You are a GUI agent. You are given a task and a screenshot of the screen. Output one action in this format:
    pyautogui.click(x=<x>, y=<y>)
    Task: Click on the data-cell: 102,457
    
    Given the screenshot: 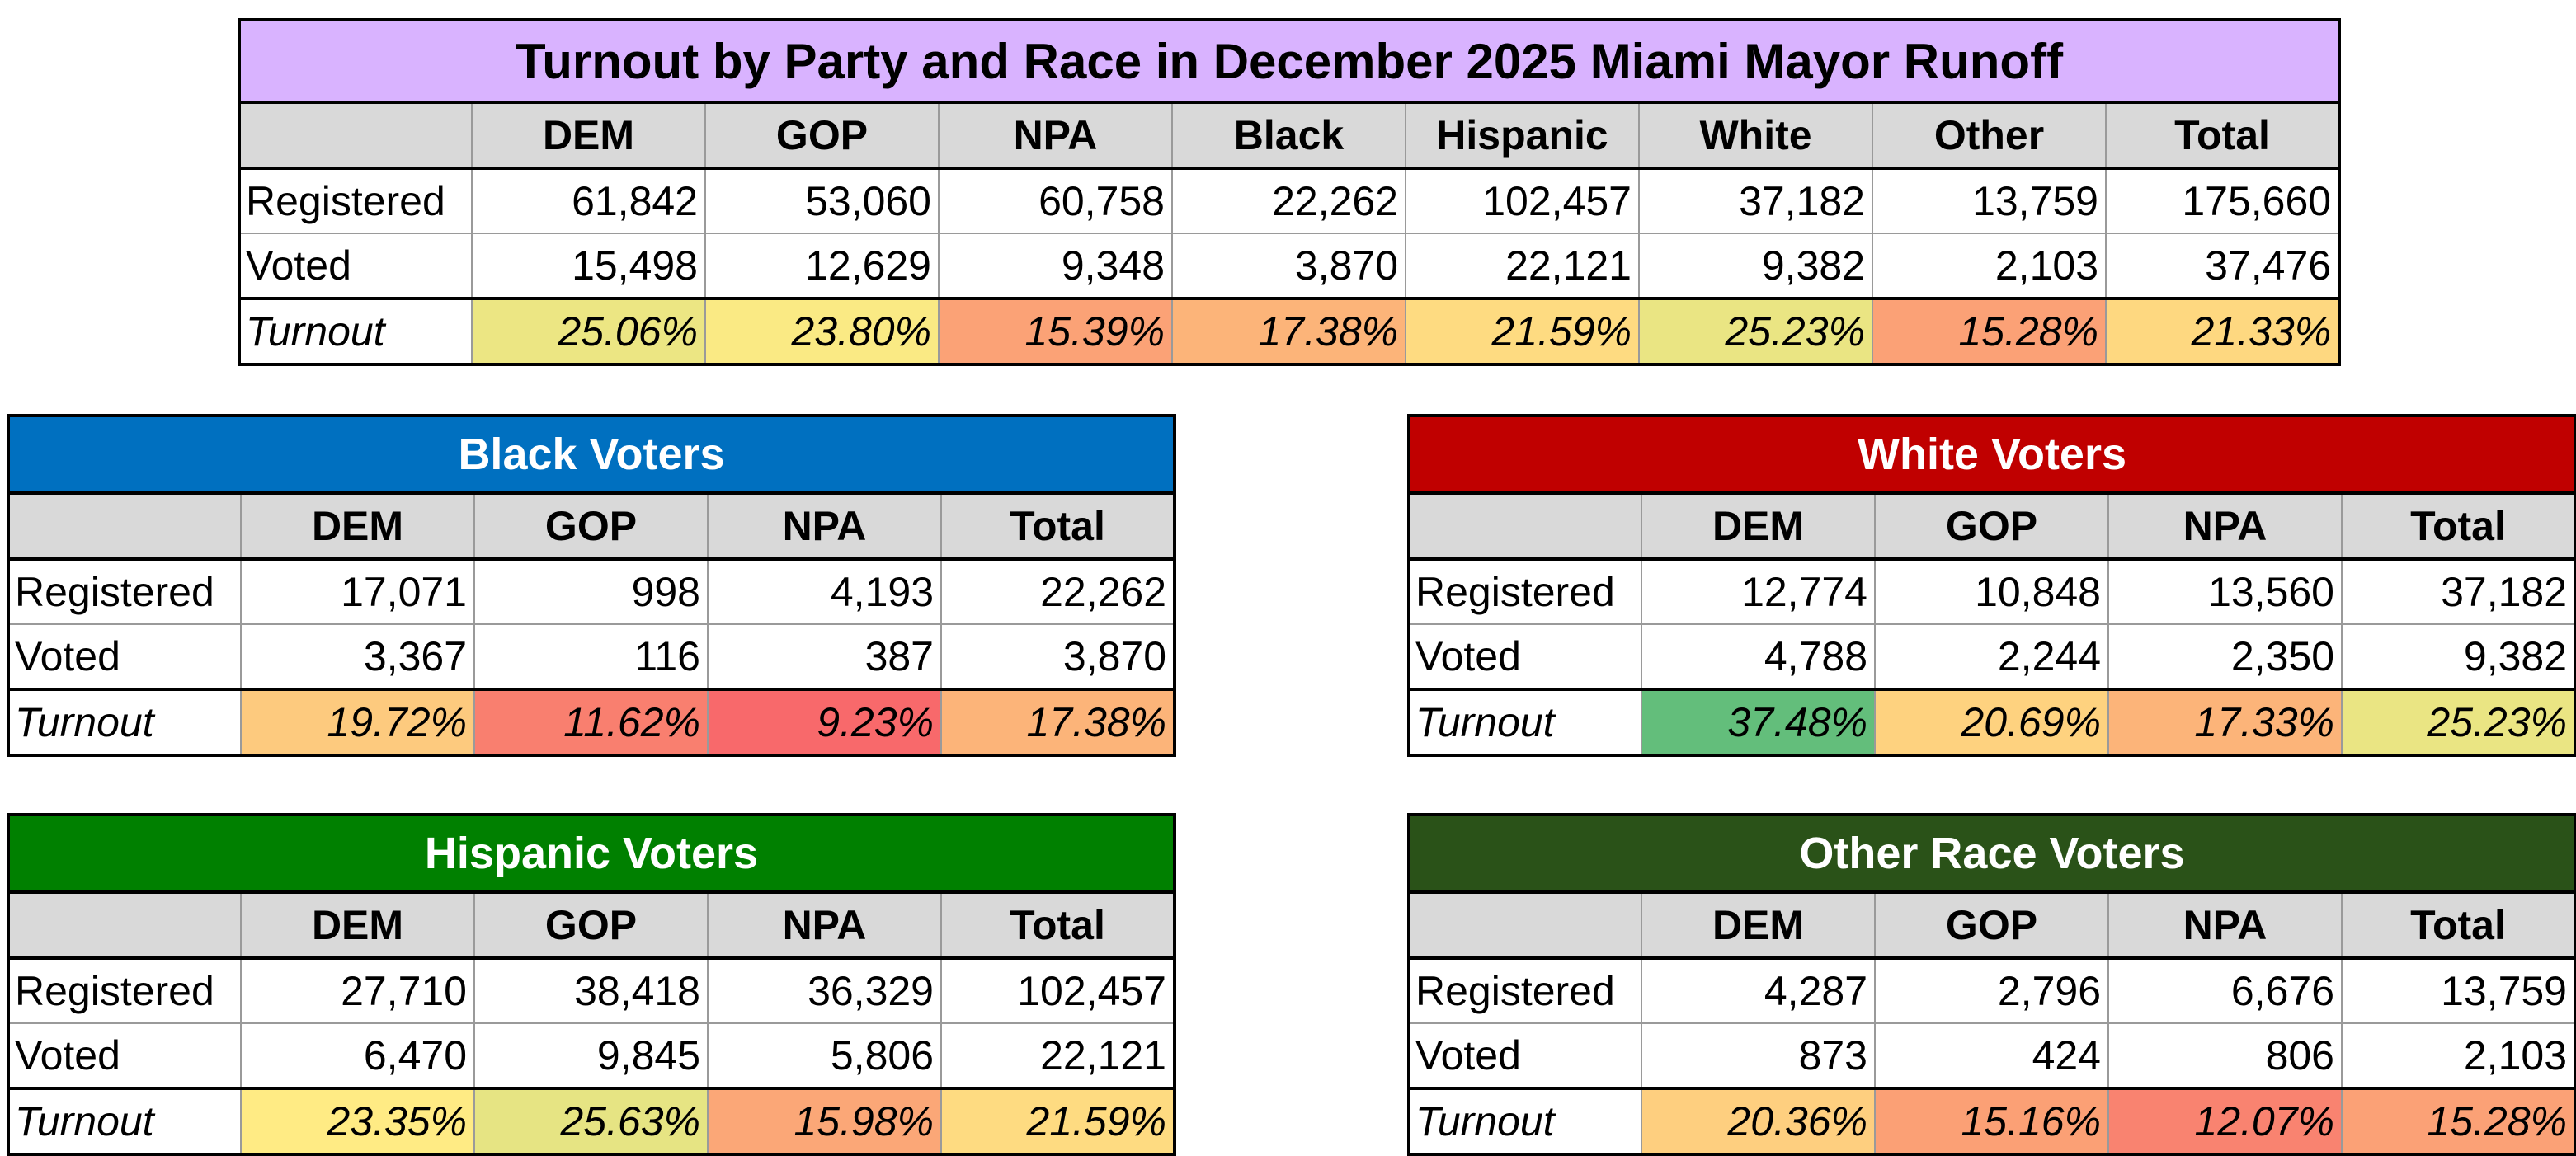 What is the action you would take?
    pyautogui.click(x=1057, y=990)
    